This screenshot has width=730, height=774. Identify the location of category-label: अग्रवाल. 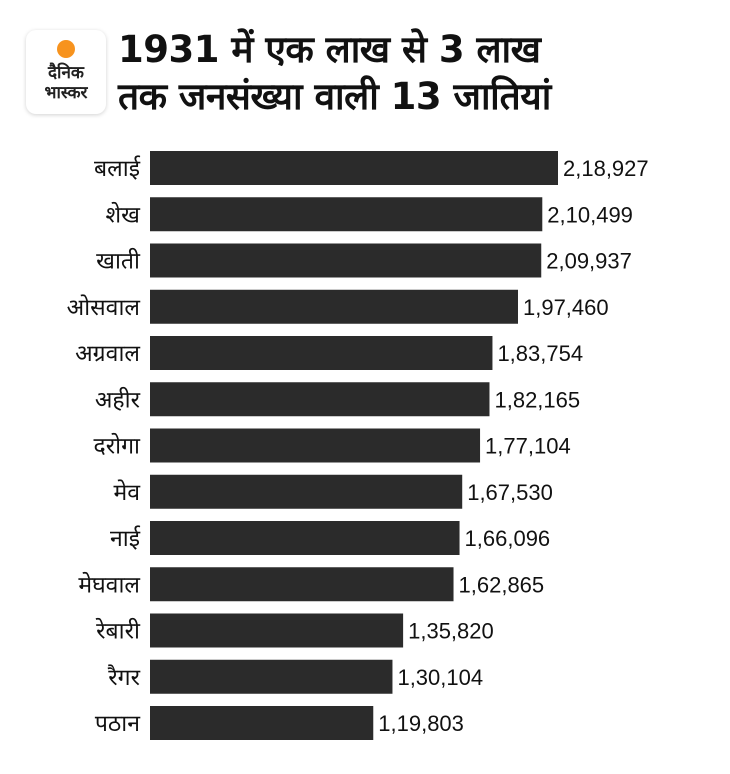
(107, 354).